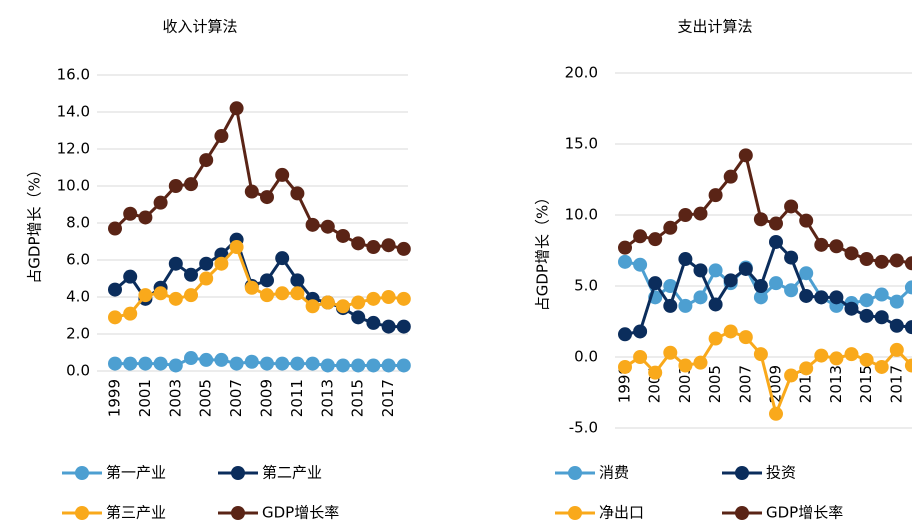 This screenshot has width=912, height=522. I want to click on y-tick-label: 6.0, so click(78, 260).